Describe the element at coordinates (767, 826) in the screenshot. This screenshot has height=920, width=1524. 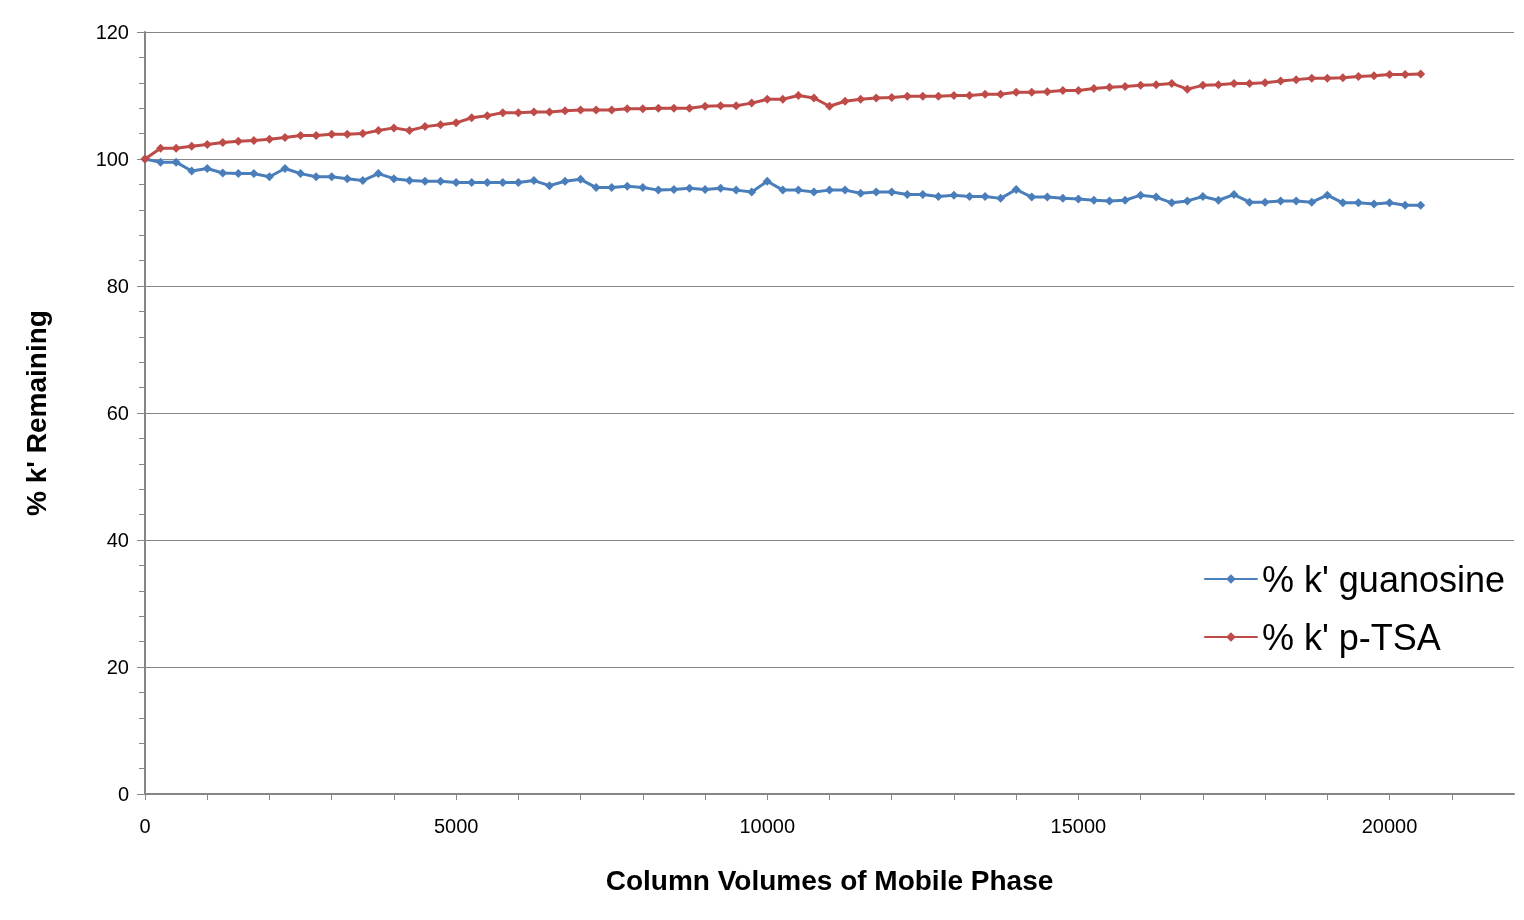
I see `x-tick-label: 10000` at that location.